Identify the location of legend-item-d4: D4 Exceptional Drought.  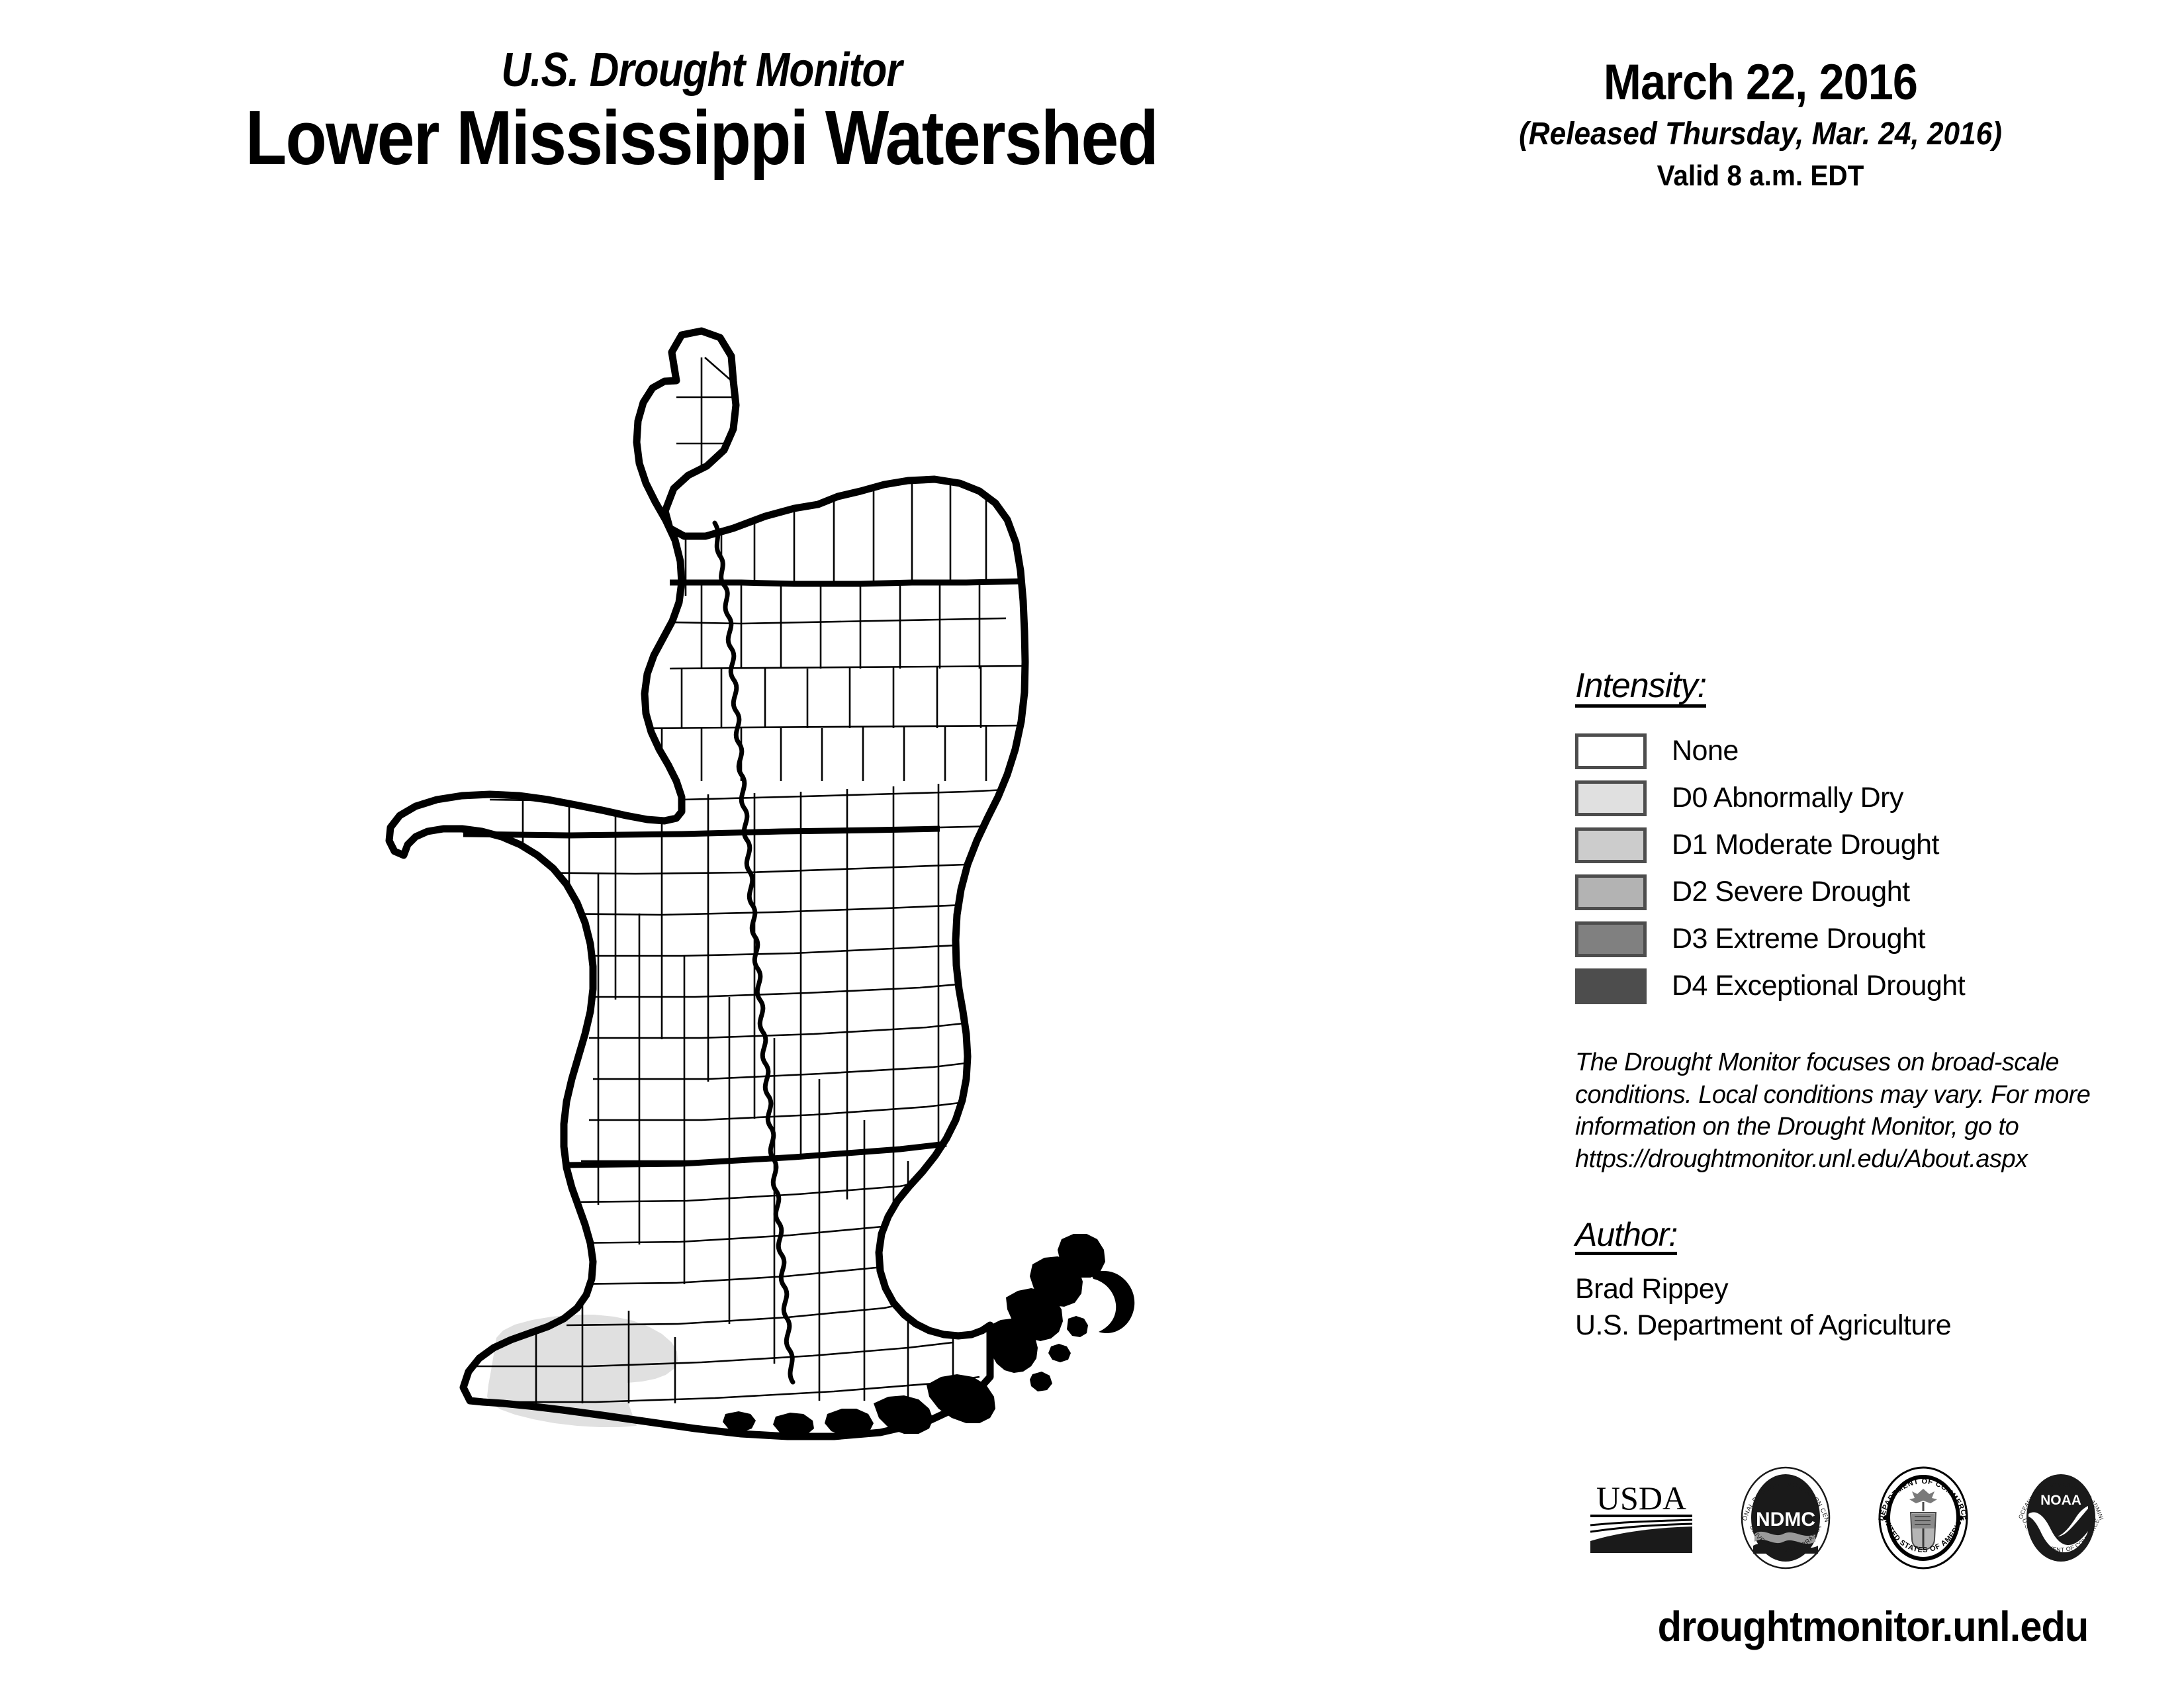
(1873, 985).